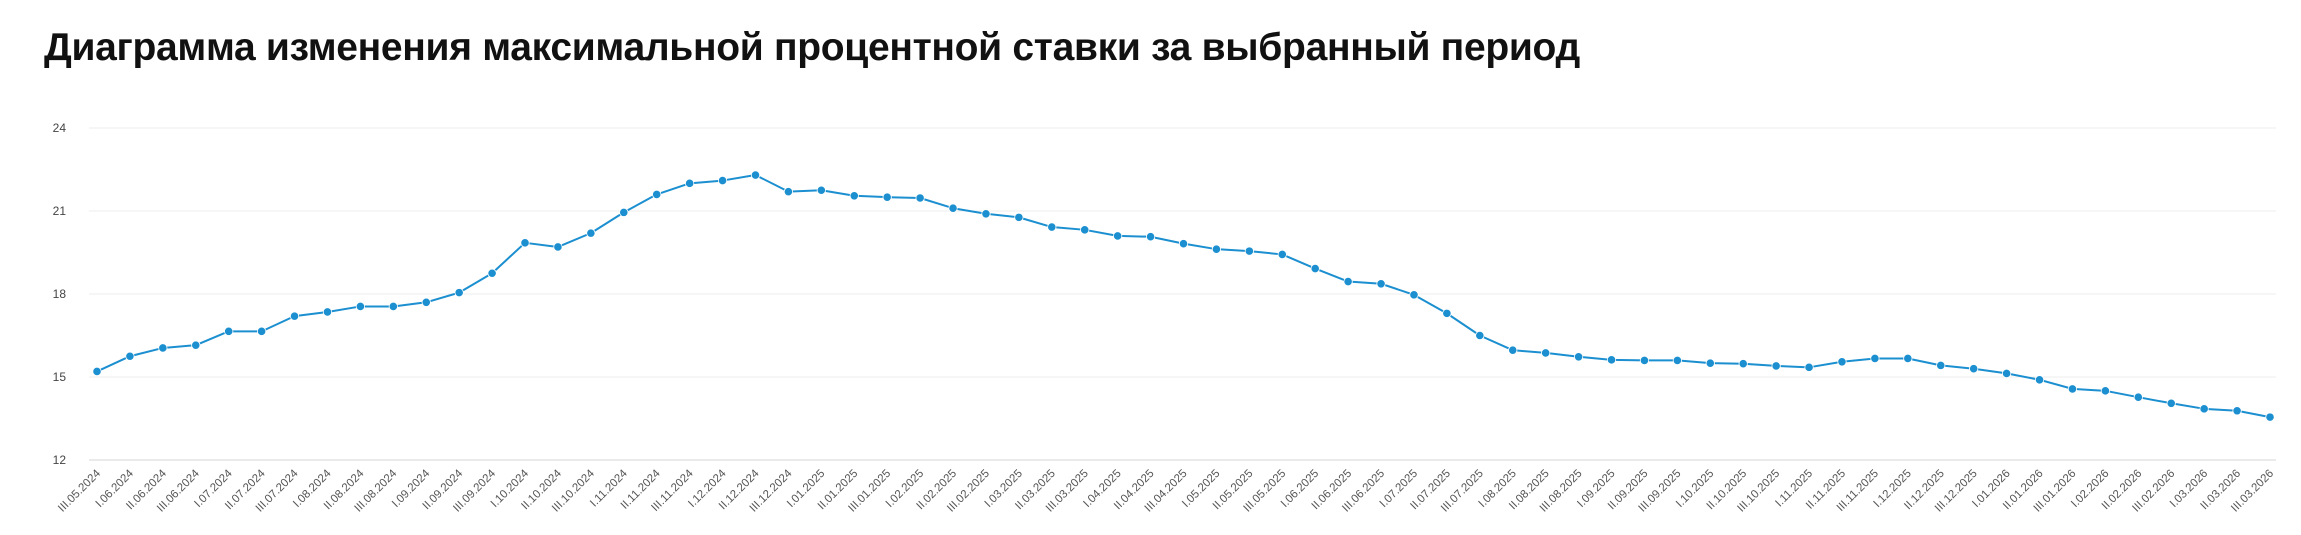  I want to click on y-tick-label: 18, so click(60, 294).